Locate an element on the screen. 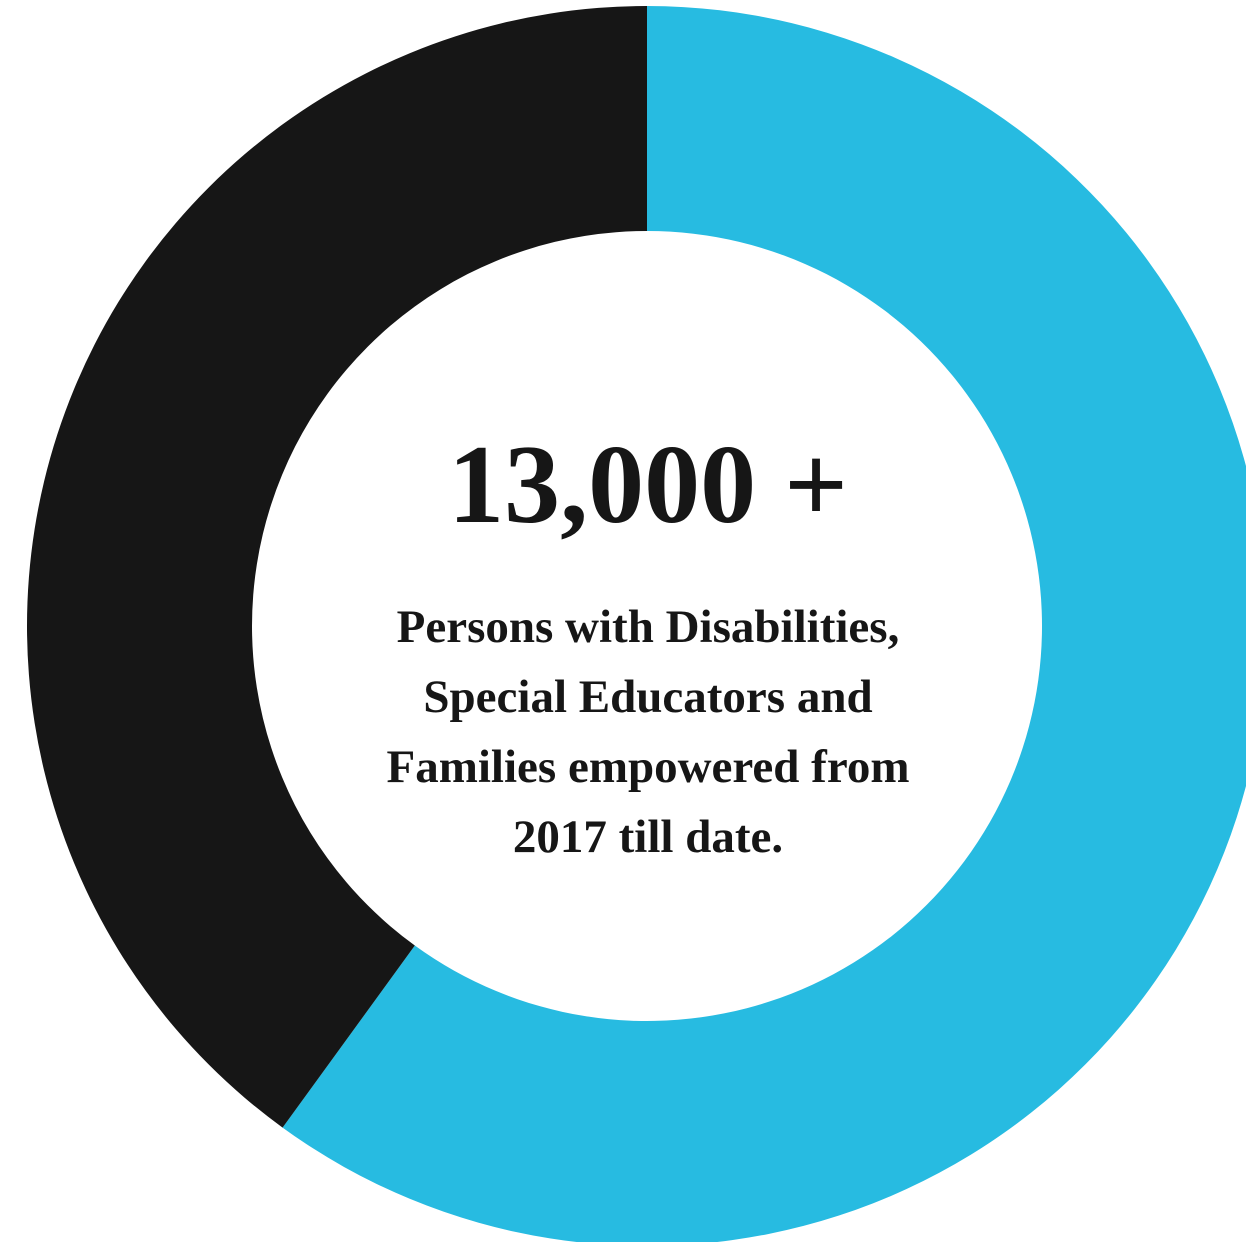 This screenshot has width=1246, height=1242. caption-line-2: Special Educators and is located at coordinates (648, 697).